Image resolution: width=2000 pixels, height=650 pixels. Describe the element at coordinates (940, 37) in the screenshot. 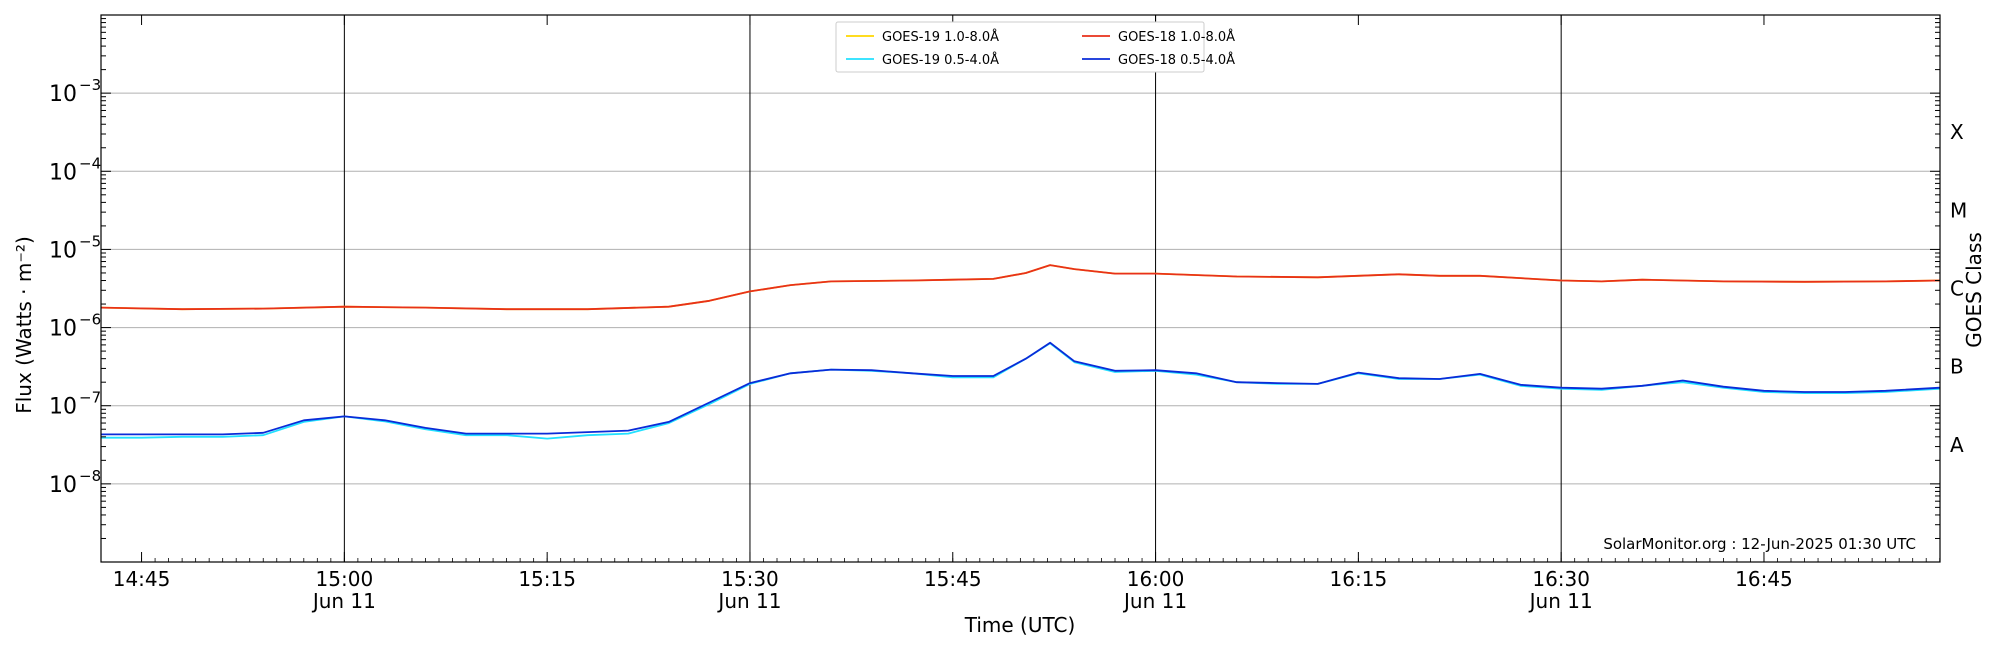

I see `legend-label: GOES-19 1.0-8.0Å` at that location.